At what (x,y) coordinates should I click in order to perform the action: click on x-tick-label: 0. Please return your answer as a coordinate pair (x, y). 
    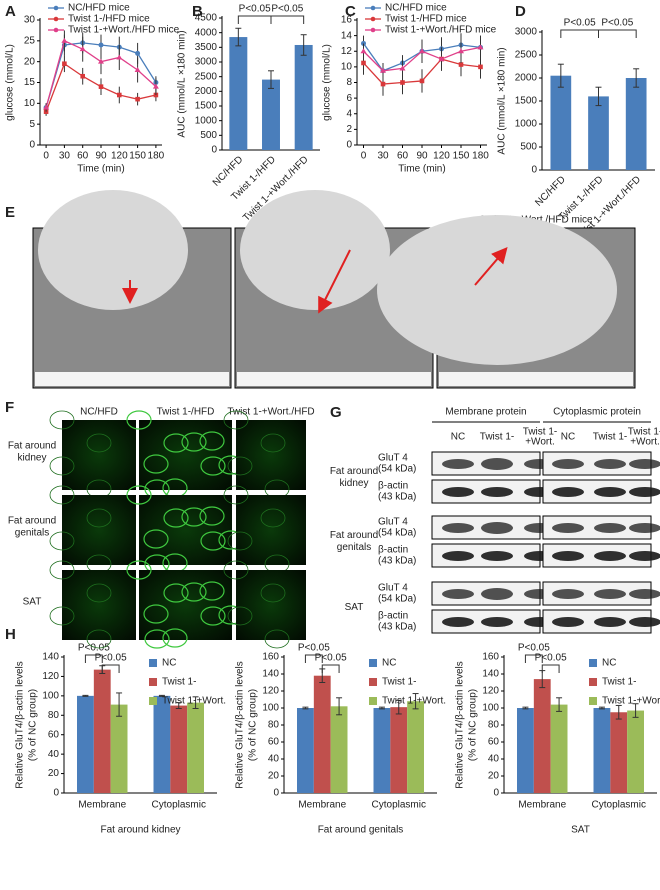
    Looking at the image, I should click on (46, 156).